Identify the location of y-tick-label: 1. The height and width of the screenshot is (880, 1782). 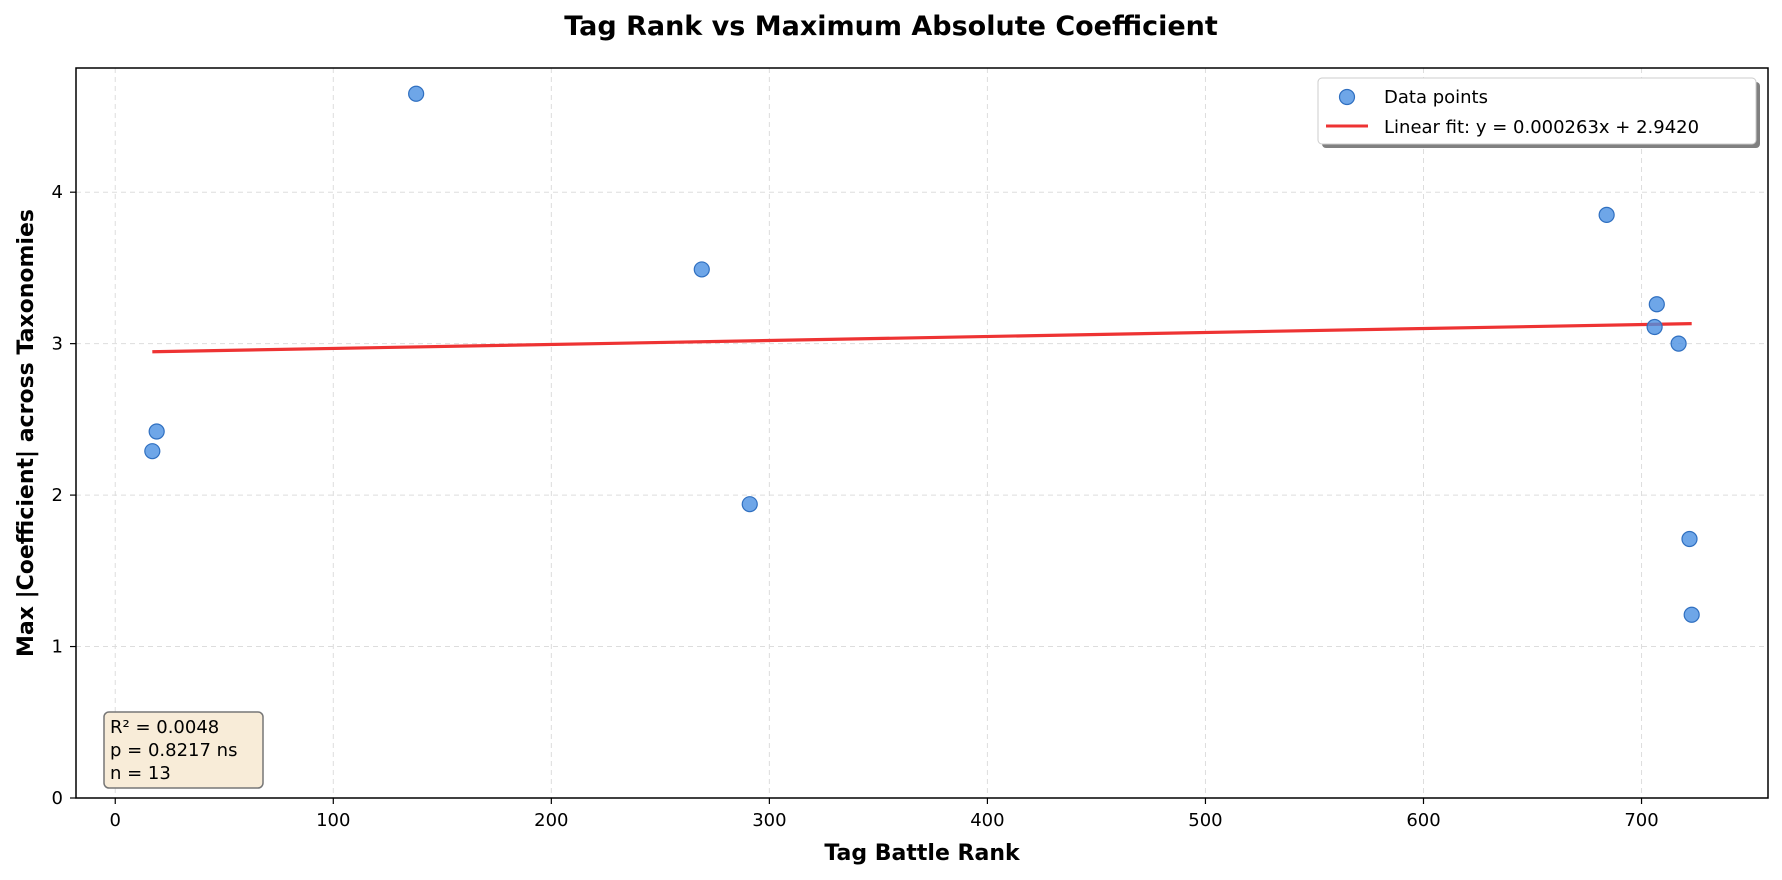
(57, 647).